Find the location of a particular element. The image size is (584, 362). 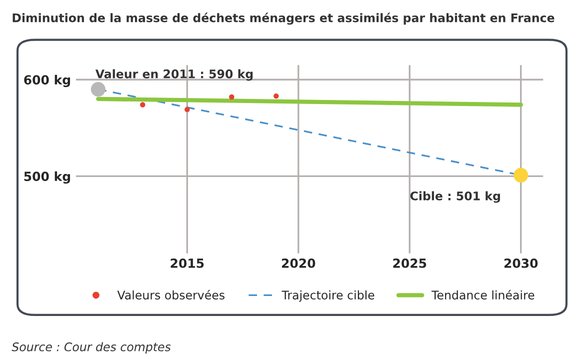

x-tick-label: 2020 is located at coordinates (299, 263).